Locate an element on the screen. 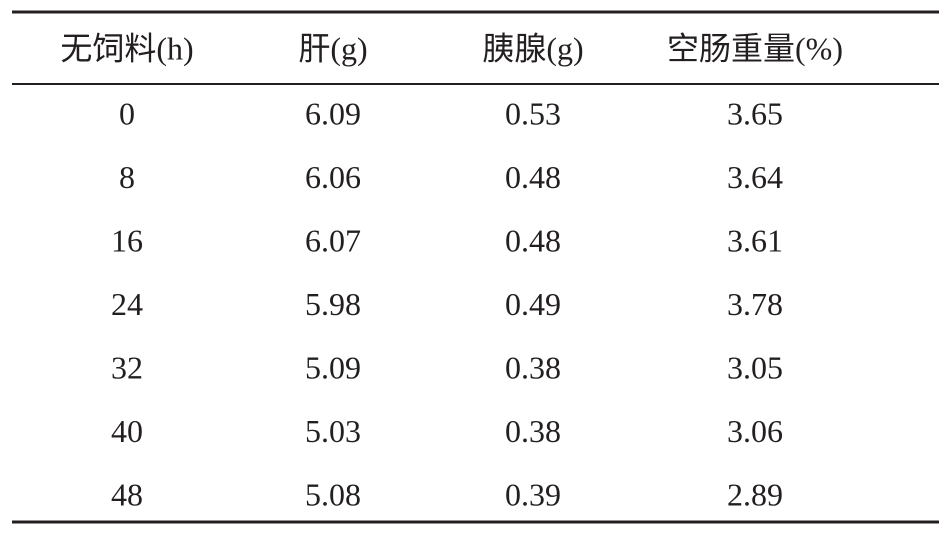 The image size is (951, 552). table-cell: 3.65 is located at coordinates (755, 113).